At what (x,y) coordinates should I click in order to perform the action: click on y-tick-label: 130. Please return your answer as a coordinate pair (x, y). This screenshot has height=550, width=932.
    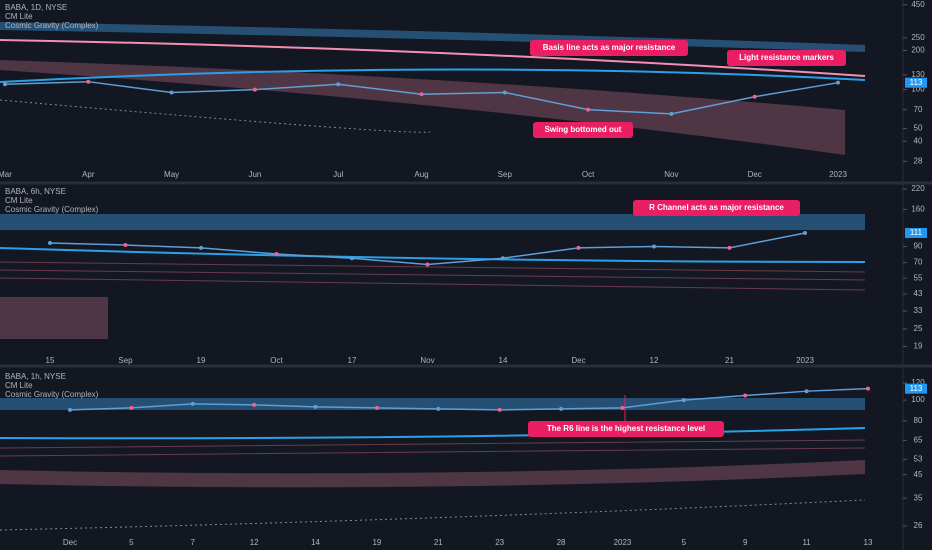
    Looking at the image, I should click on (918, 74).